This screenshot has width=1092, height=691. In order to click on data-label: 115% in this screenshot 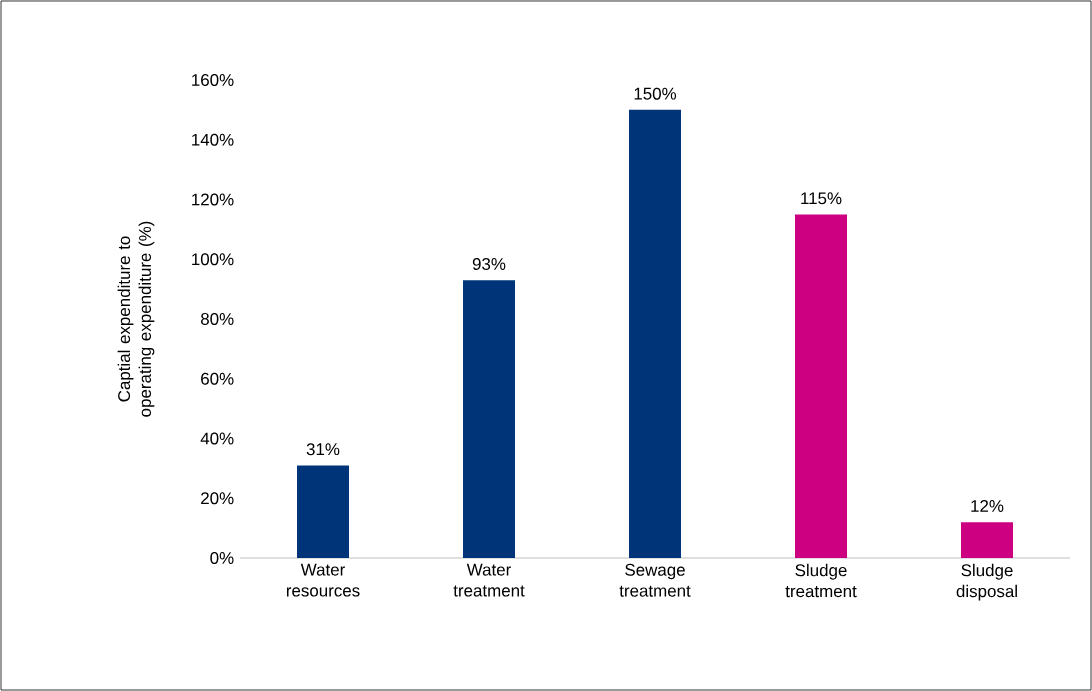, I will do `click(821, 198)`.